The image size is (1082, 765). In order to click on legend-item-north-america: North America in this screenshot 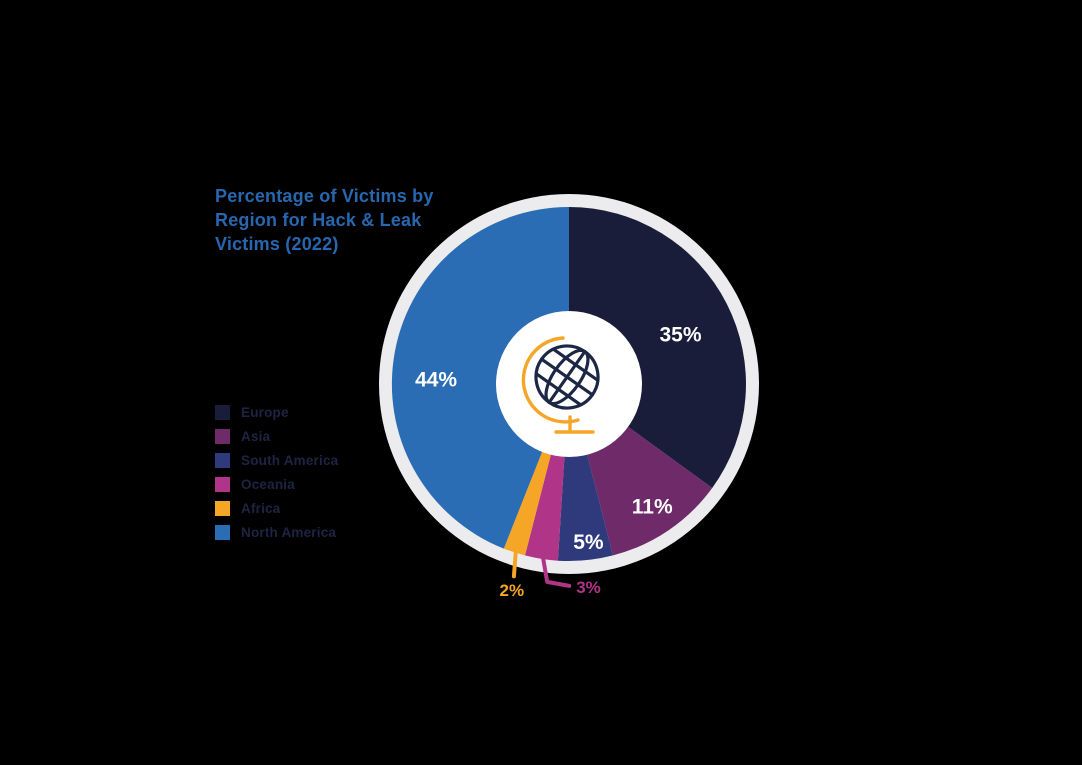, I will do `click(276, 532)`.